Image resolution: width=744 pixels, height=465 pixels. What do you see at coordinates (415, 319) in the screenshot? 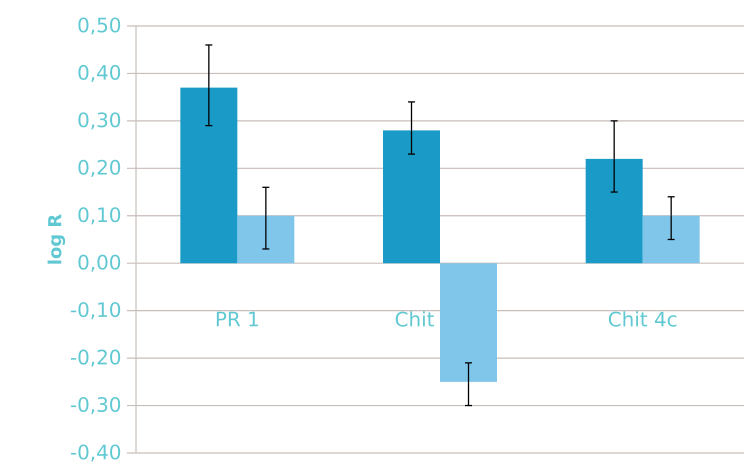
I see `x-tick-label: Chit` at bounding box center [415, 319].